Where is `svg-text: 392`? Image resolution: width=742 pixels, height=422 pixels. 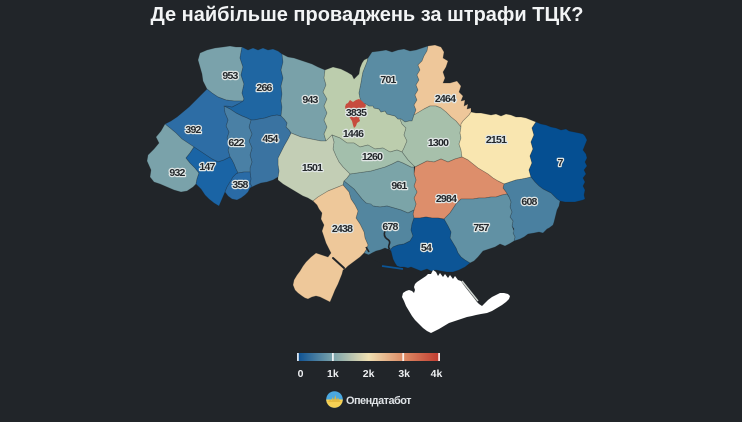
svg-text: 392 is located at coordinates (193, 130).